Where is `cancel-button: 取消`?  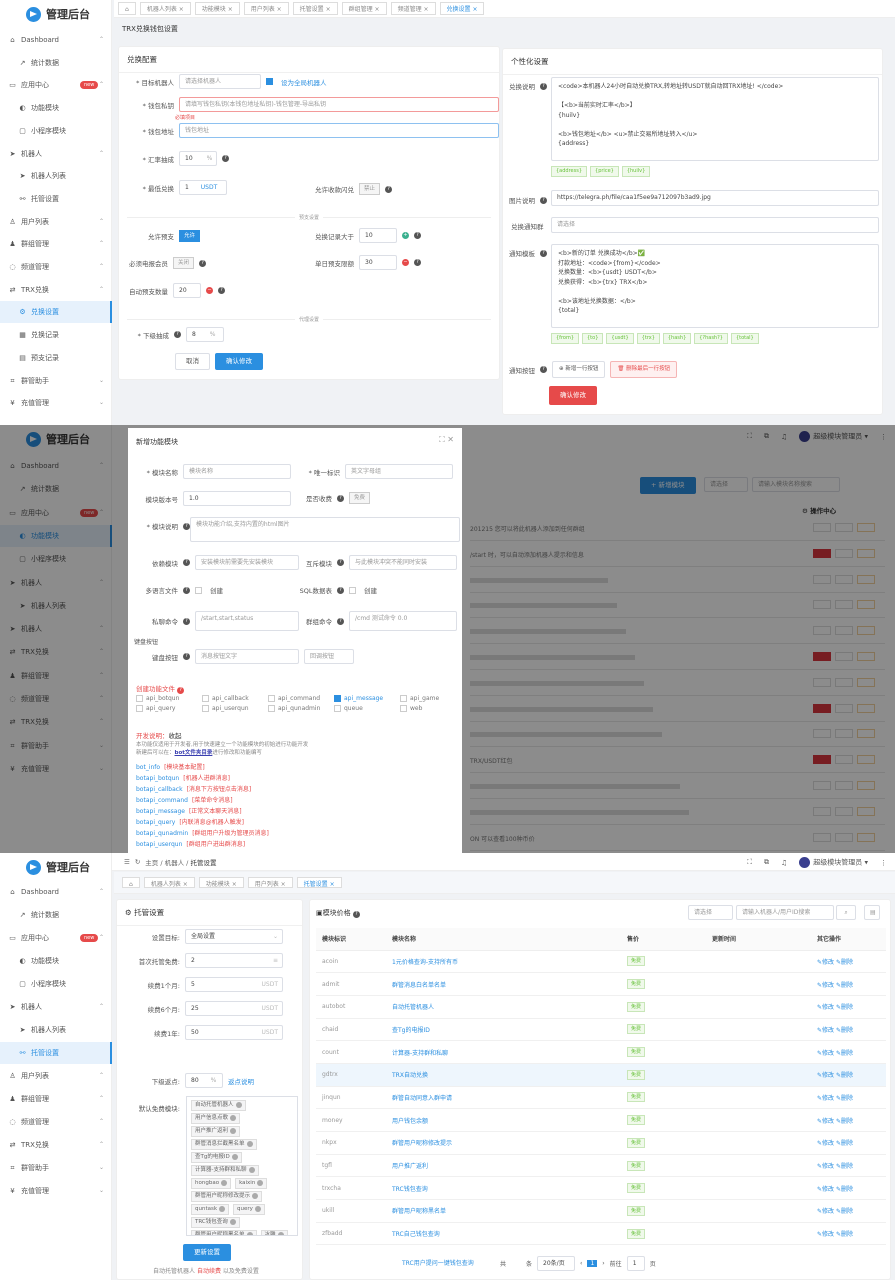 cancel-button: 取消 is located at coordinates (192, 361).